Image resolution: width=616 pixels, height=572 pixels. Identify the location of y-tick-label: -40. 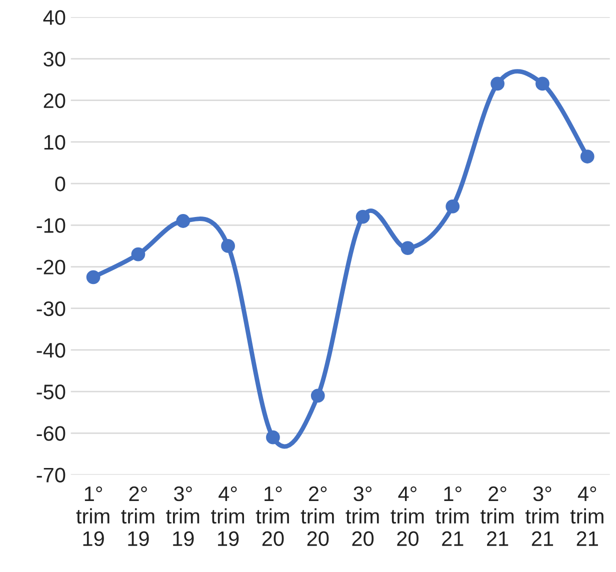
(51, 350).